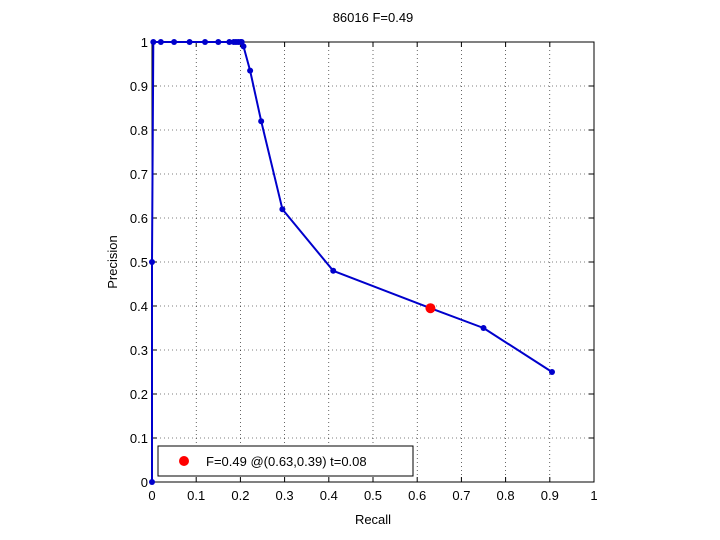 Image resolution: width=720 pixels, height=540 pixels. I want to click on y-tick-label: 0.9, so click(139, 86).